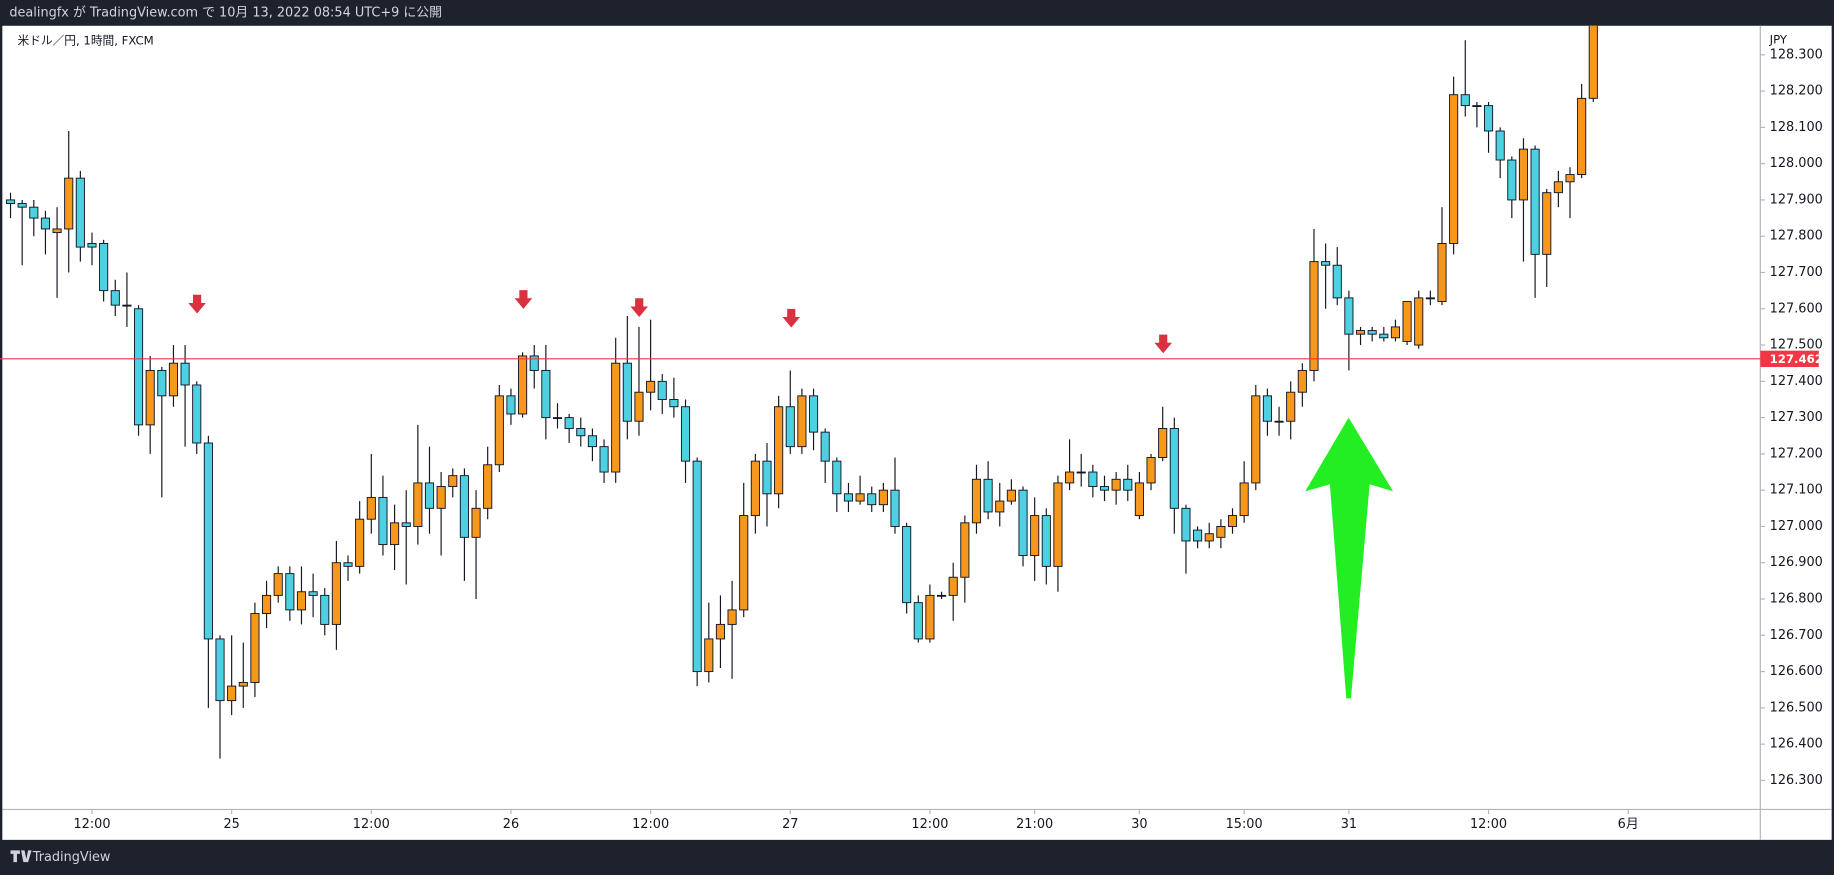 This screenshot has height=875, width=1834. I want to click on symbol-title: 米ドル／円, 1時間, FXCM, so click(86, 40).